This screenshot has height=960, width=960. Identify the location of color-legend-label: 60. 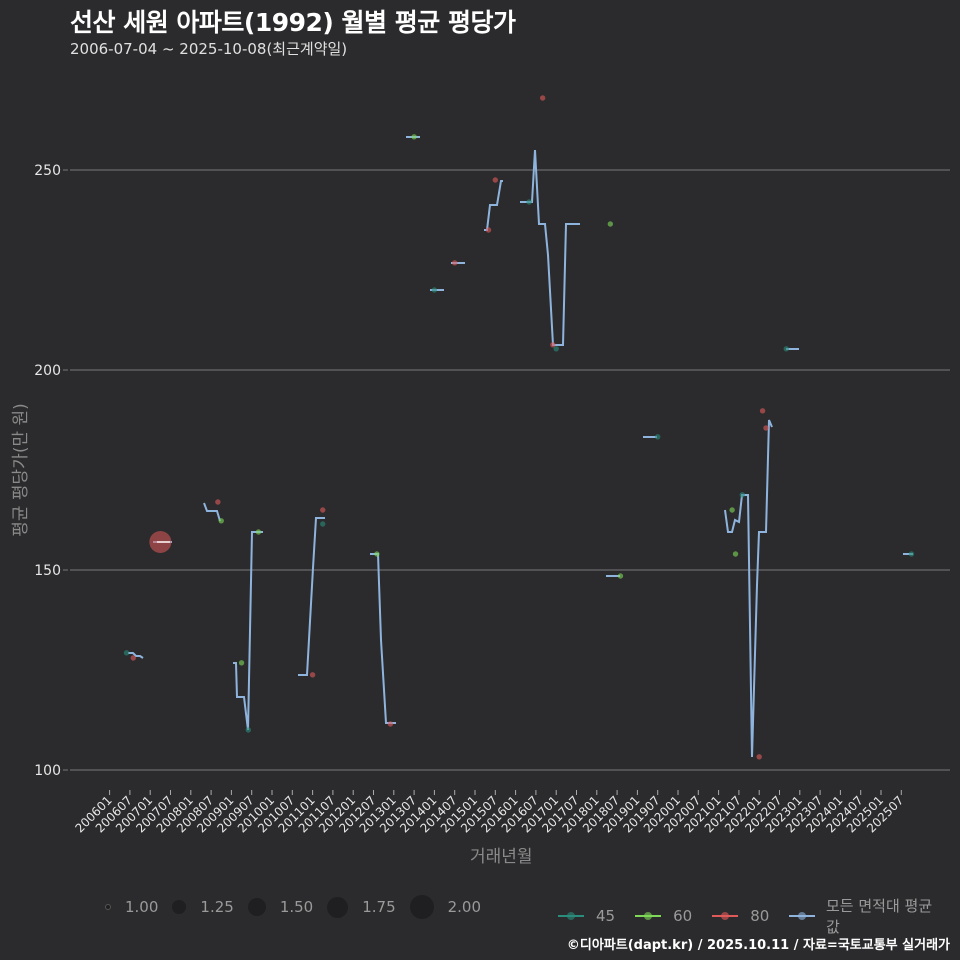
(683, 916).